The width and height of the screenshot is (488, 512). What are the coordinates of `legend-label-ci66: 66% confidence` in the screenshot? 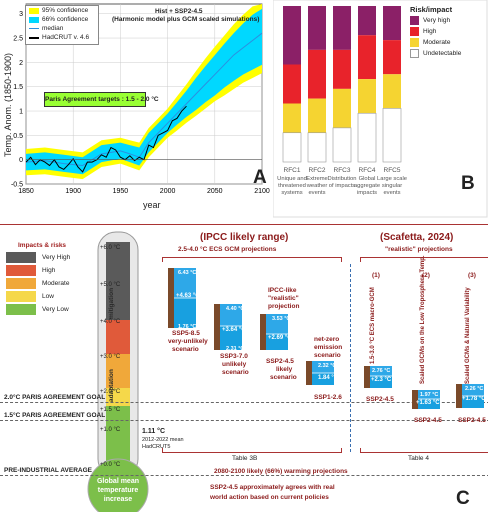 It's located at (65, 19).